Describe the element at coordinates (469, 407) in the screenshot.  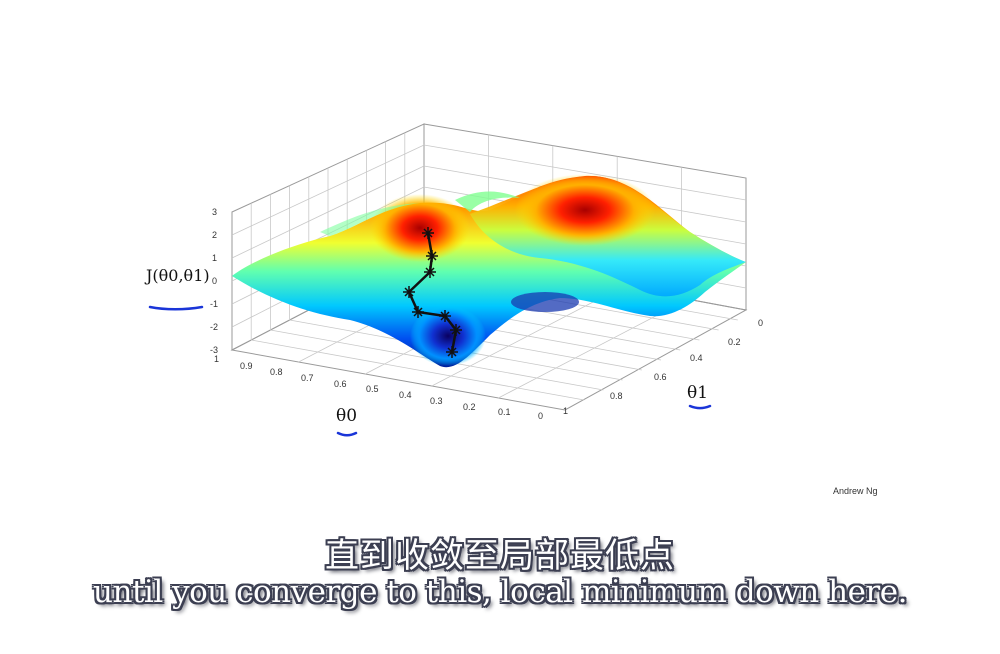
I see `x-tick-label: 0.2` at that location.